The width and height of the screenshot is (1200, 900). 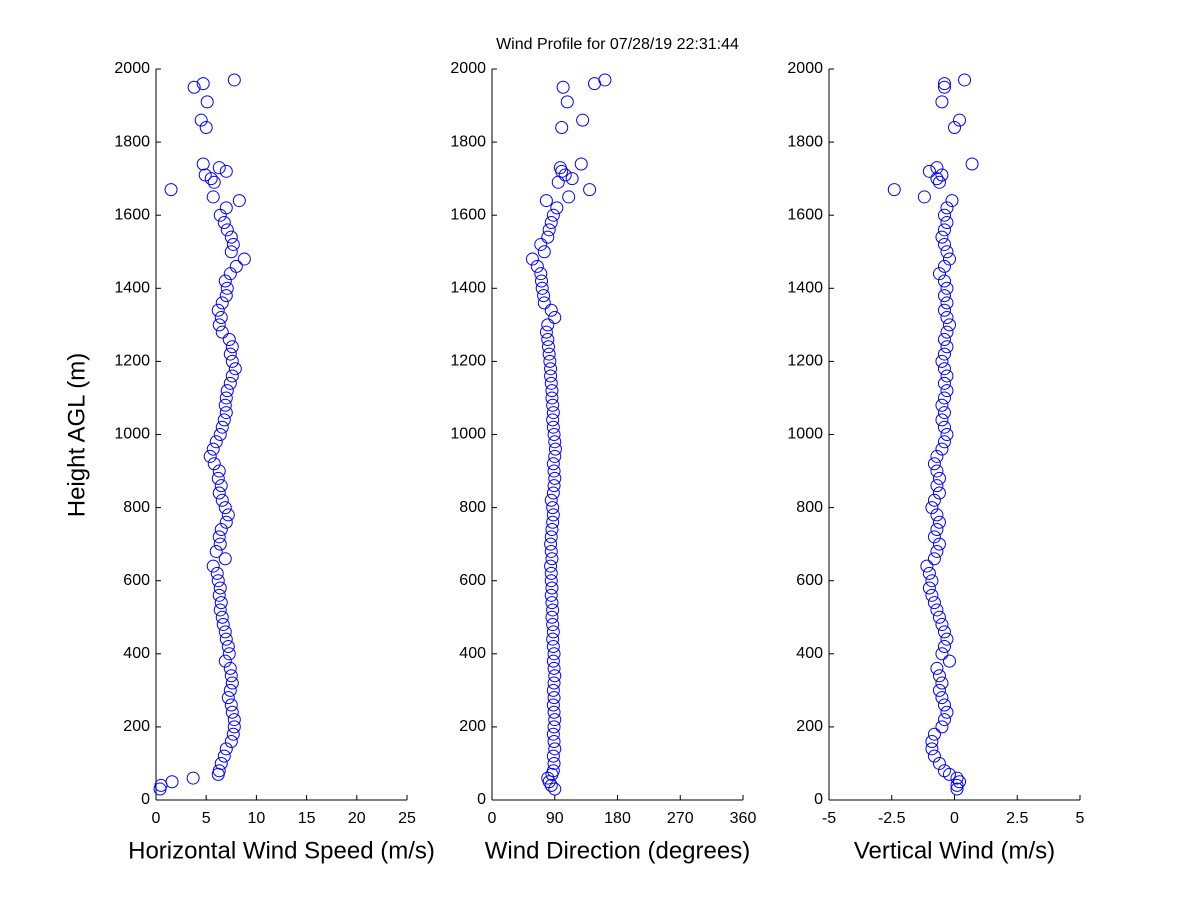 What do you see at coordinates (307, 818) in the screenshot?
I see `x-tick-label: 15` at bounding box center [307, 818].